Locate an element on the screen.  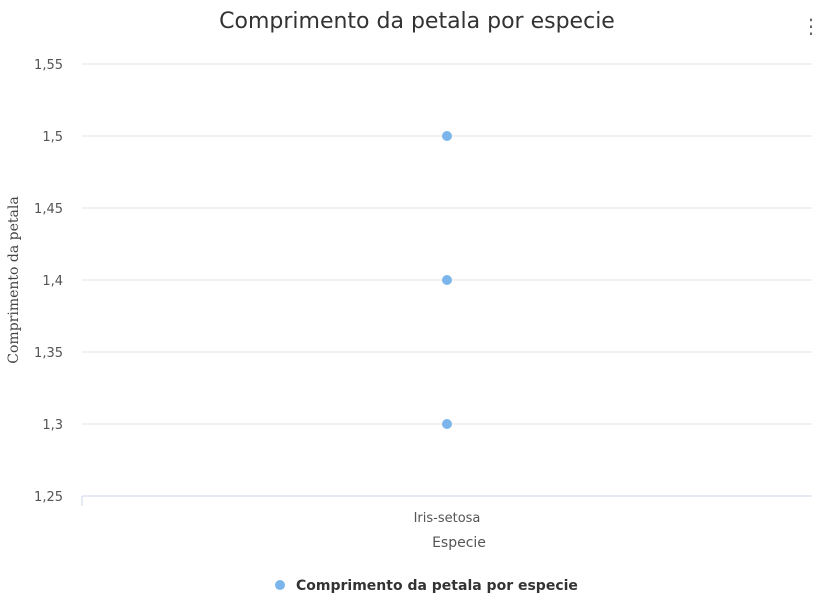
data-points is located at coordinates (447, 280).